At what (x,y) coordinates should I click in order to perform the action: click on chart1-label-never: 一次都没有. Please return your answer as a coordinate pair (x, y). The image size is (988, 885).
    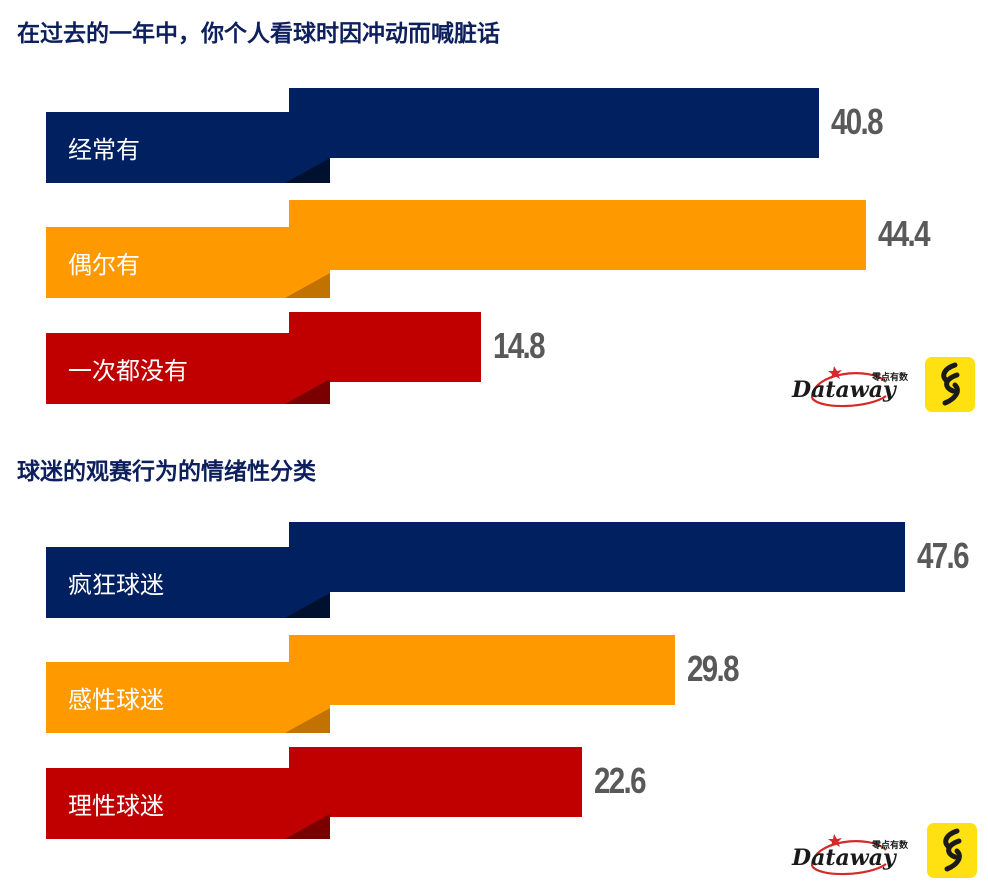
    Looking at the image, I should click on (128, 371).